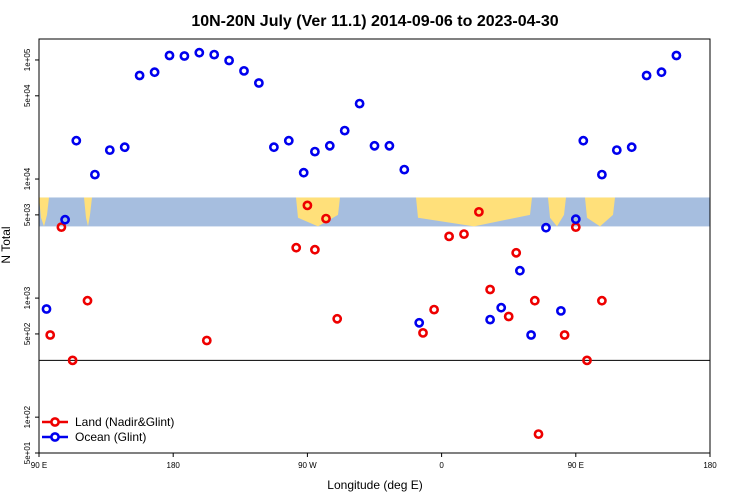 Image resolution: width=750 pixels, height=500 pixels. I want to click on y-tick-label: 5e+01, so click(27, 452).